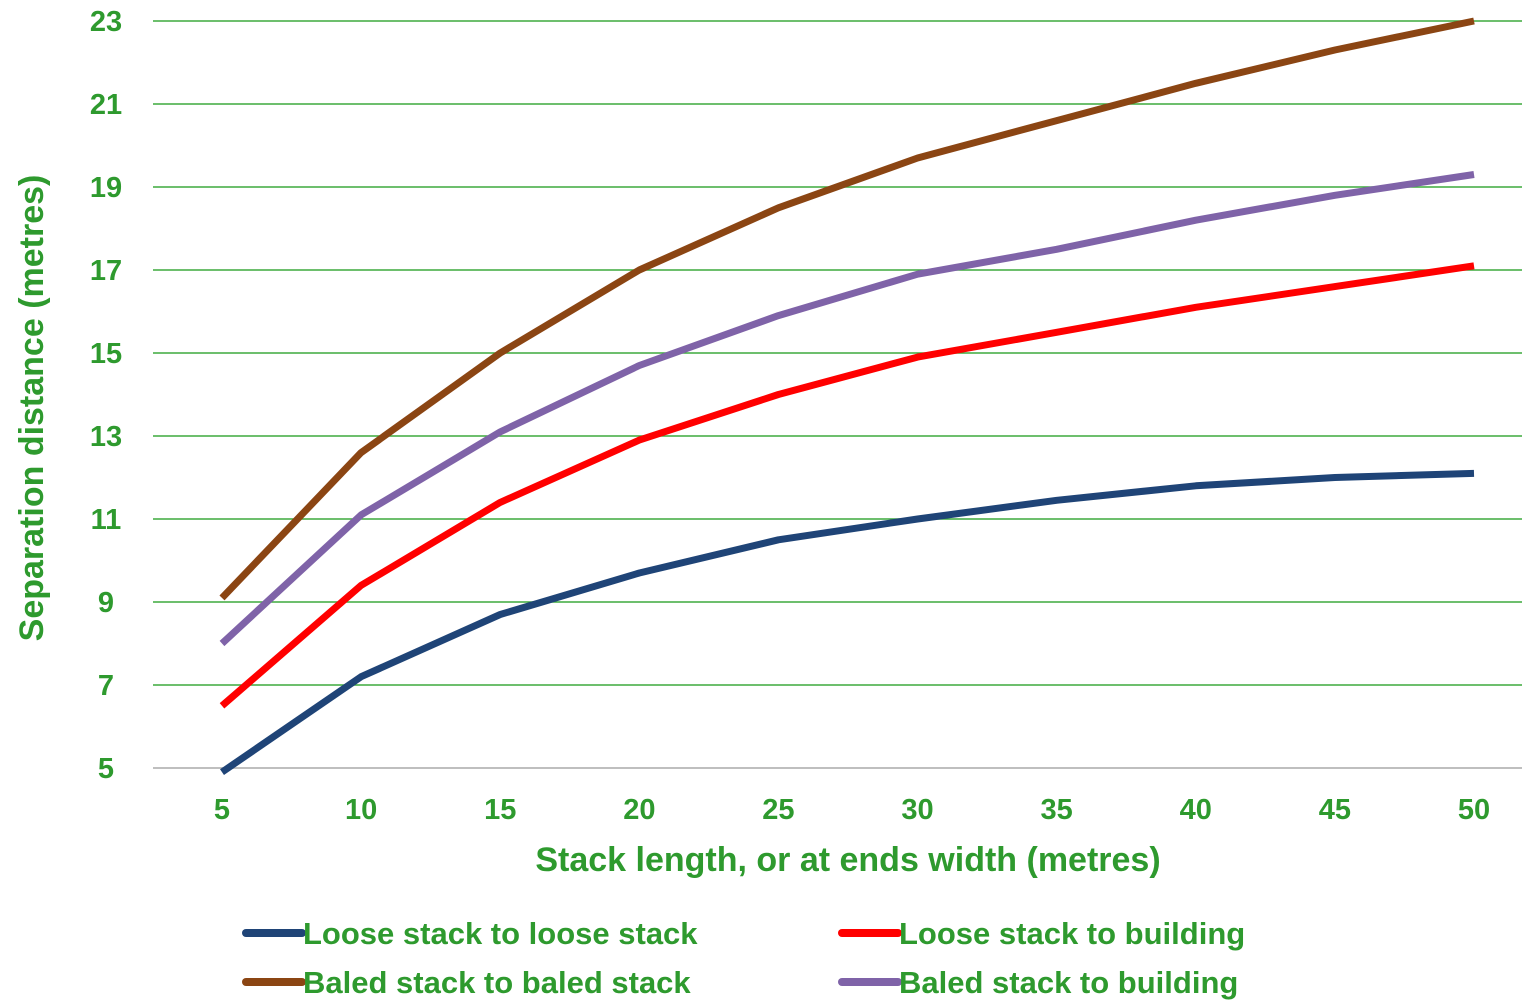 This screenshot has width=1524, height=1000. Describe the element at coordinates (32, 408) in the screenshot. I see `y-axis-title: Separation distance (metres)` at that location.